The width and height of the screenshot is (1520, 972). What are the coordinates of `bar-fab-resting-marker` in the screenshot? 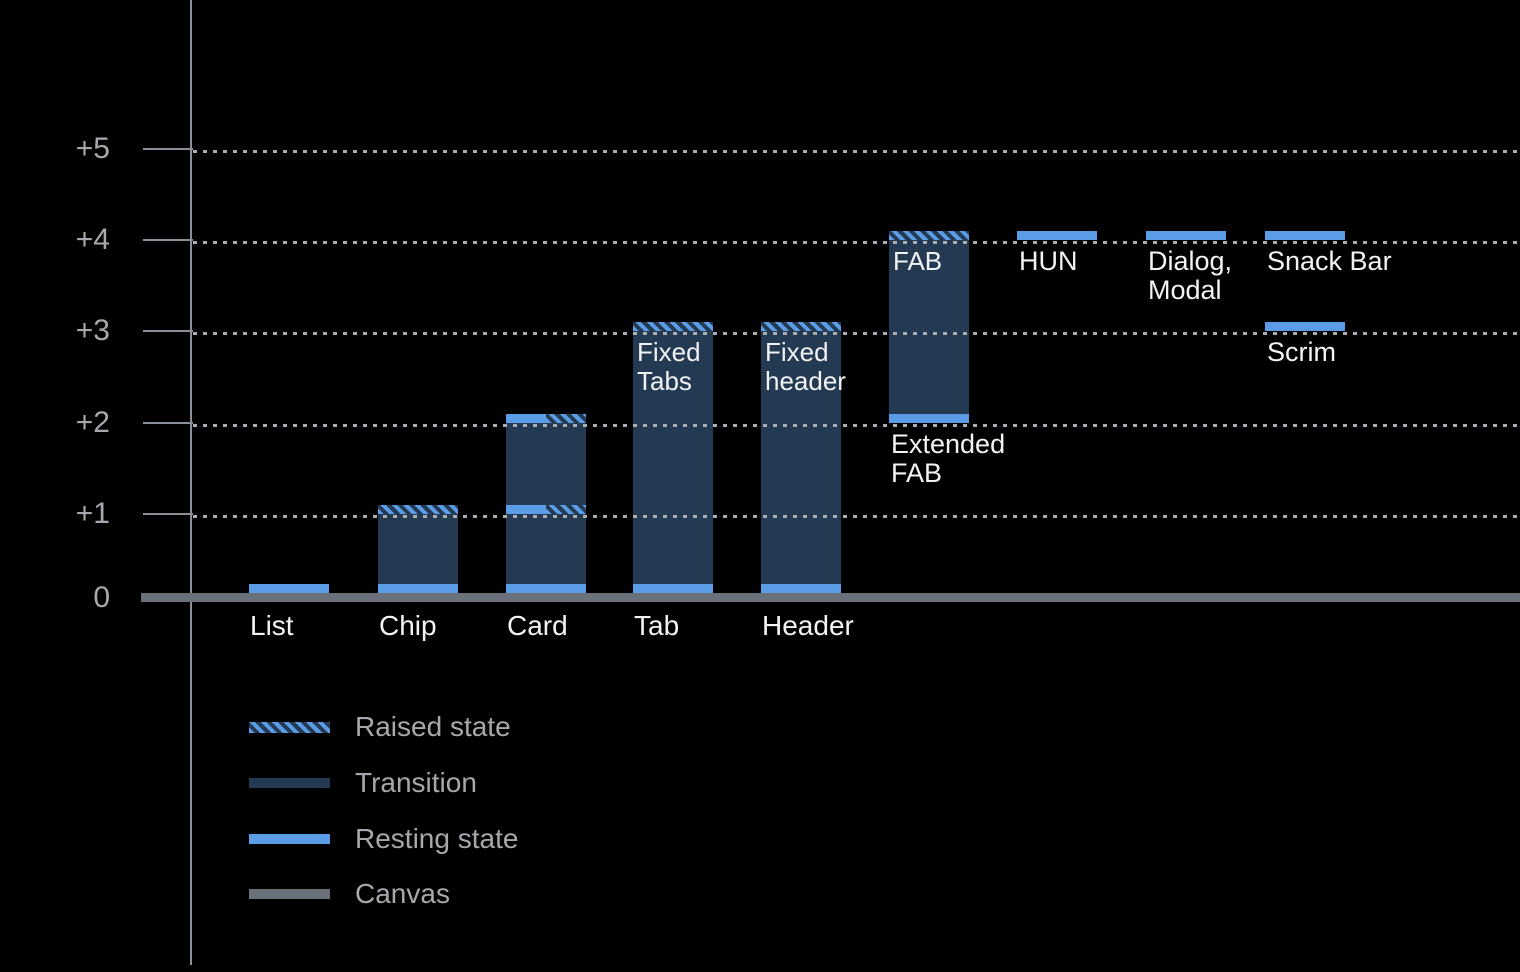 It's located at (929, 418).